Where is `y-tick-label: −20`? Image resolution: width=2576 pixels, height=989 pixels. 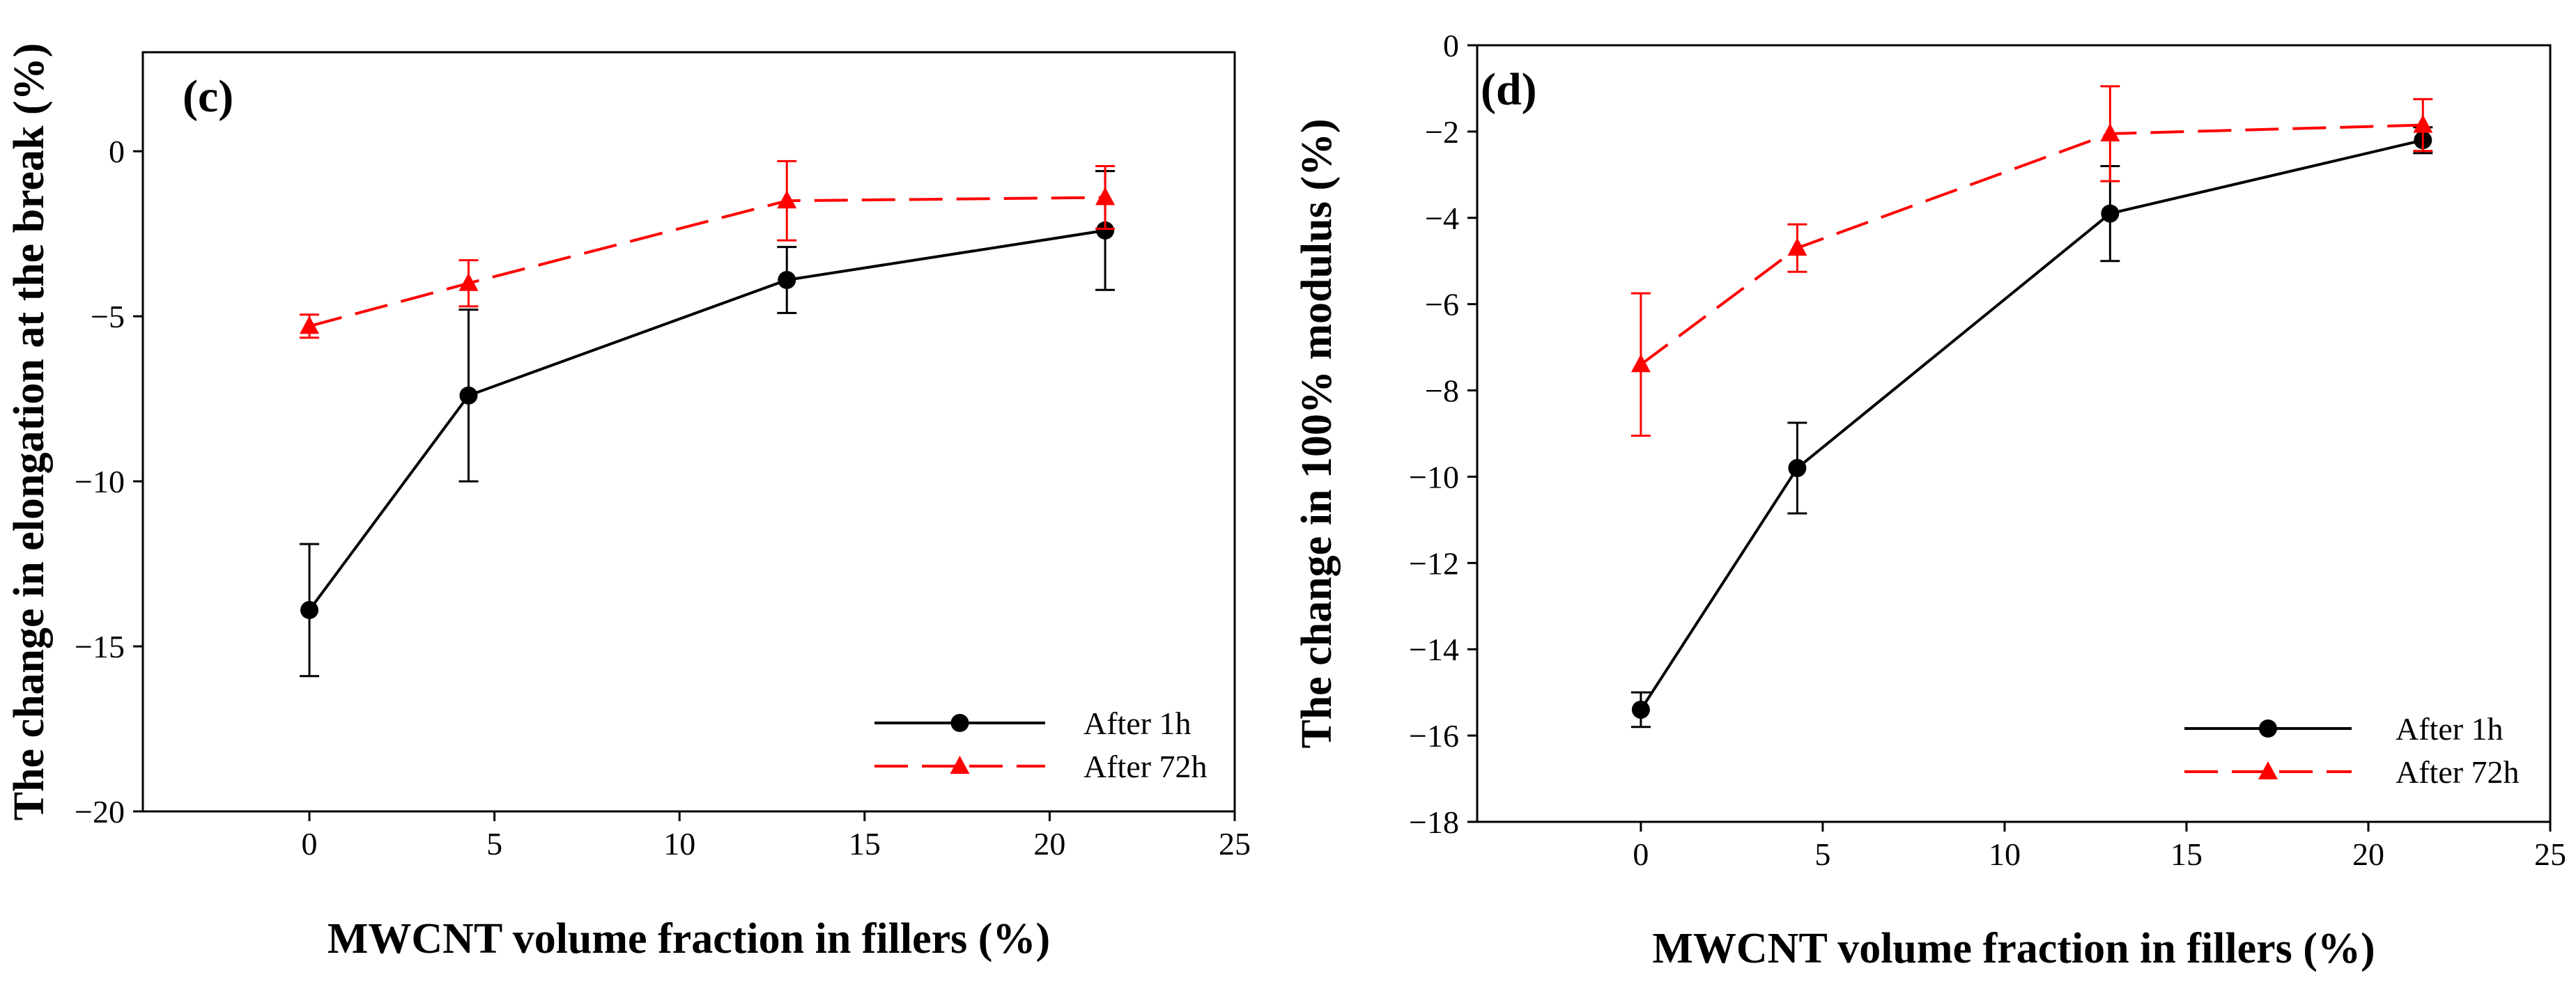
y-tick-label: −20 is located at coordinates (100, 812).